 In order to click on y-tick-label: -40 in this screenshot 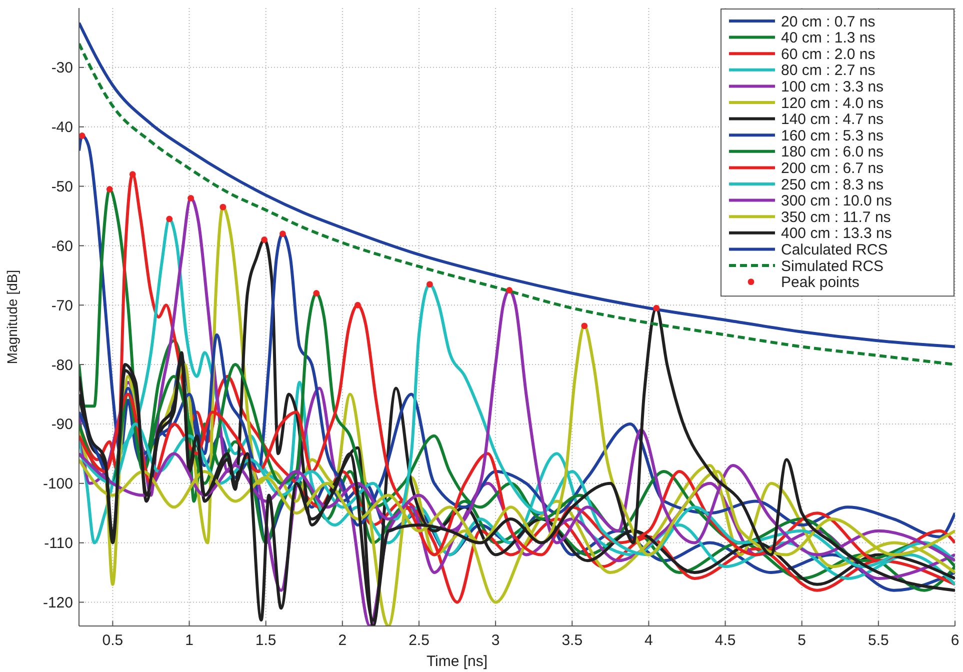, I will do `click(62, 127)`.